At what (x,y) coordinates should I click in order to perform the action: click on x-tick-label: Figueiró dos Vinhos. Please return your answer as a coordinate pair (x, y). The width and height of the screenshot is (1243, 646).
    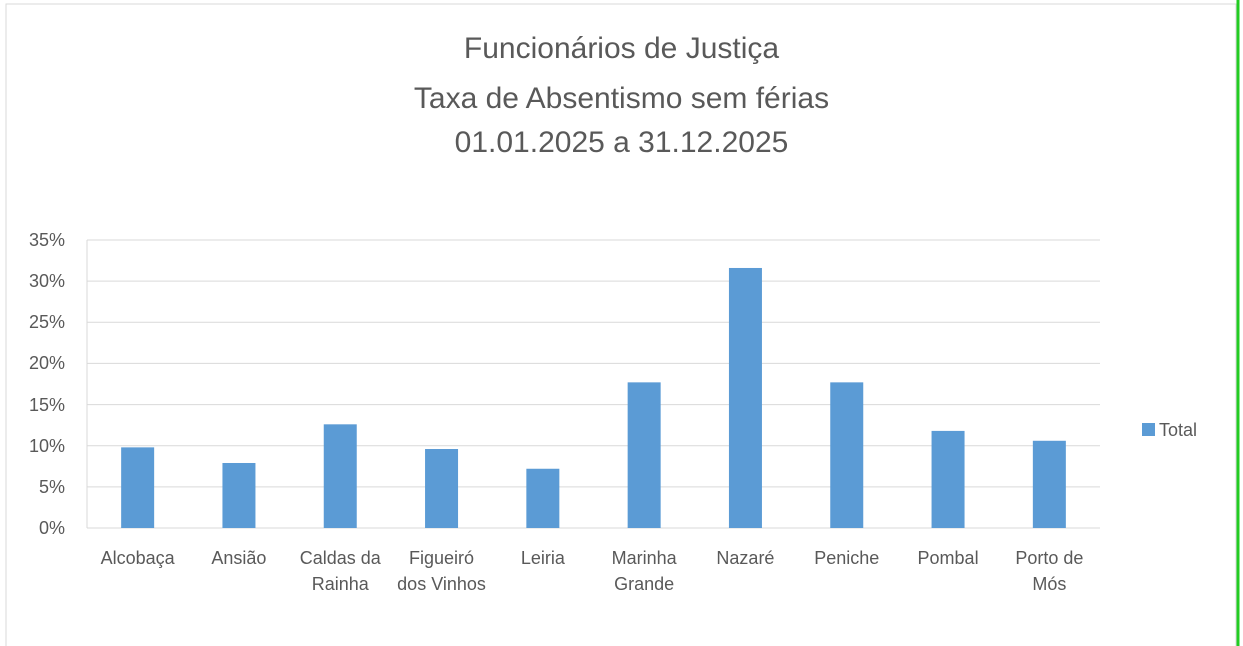
    Looking at the image, I should click on (441, 571).